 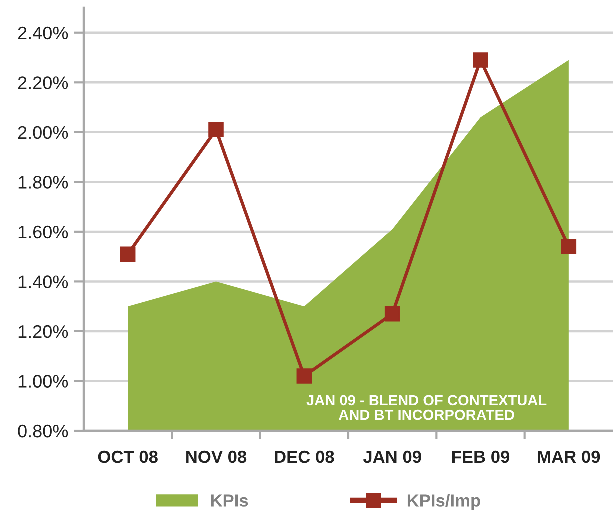 What do you see at coordinates (481, 457) in the screenshot?
I see `x-tick-label: FEB 09` at bounding box center [481, 457].